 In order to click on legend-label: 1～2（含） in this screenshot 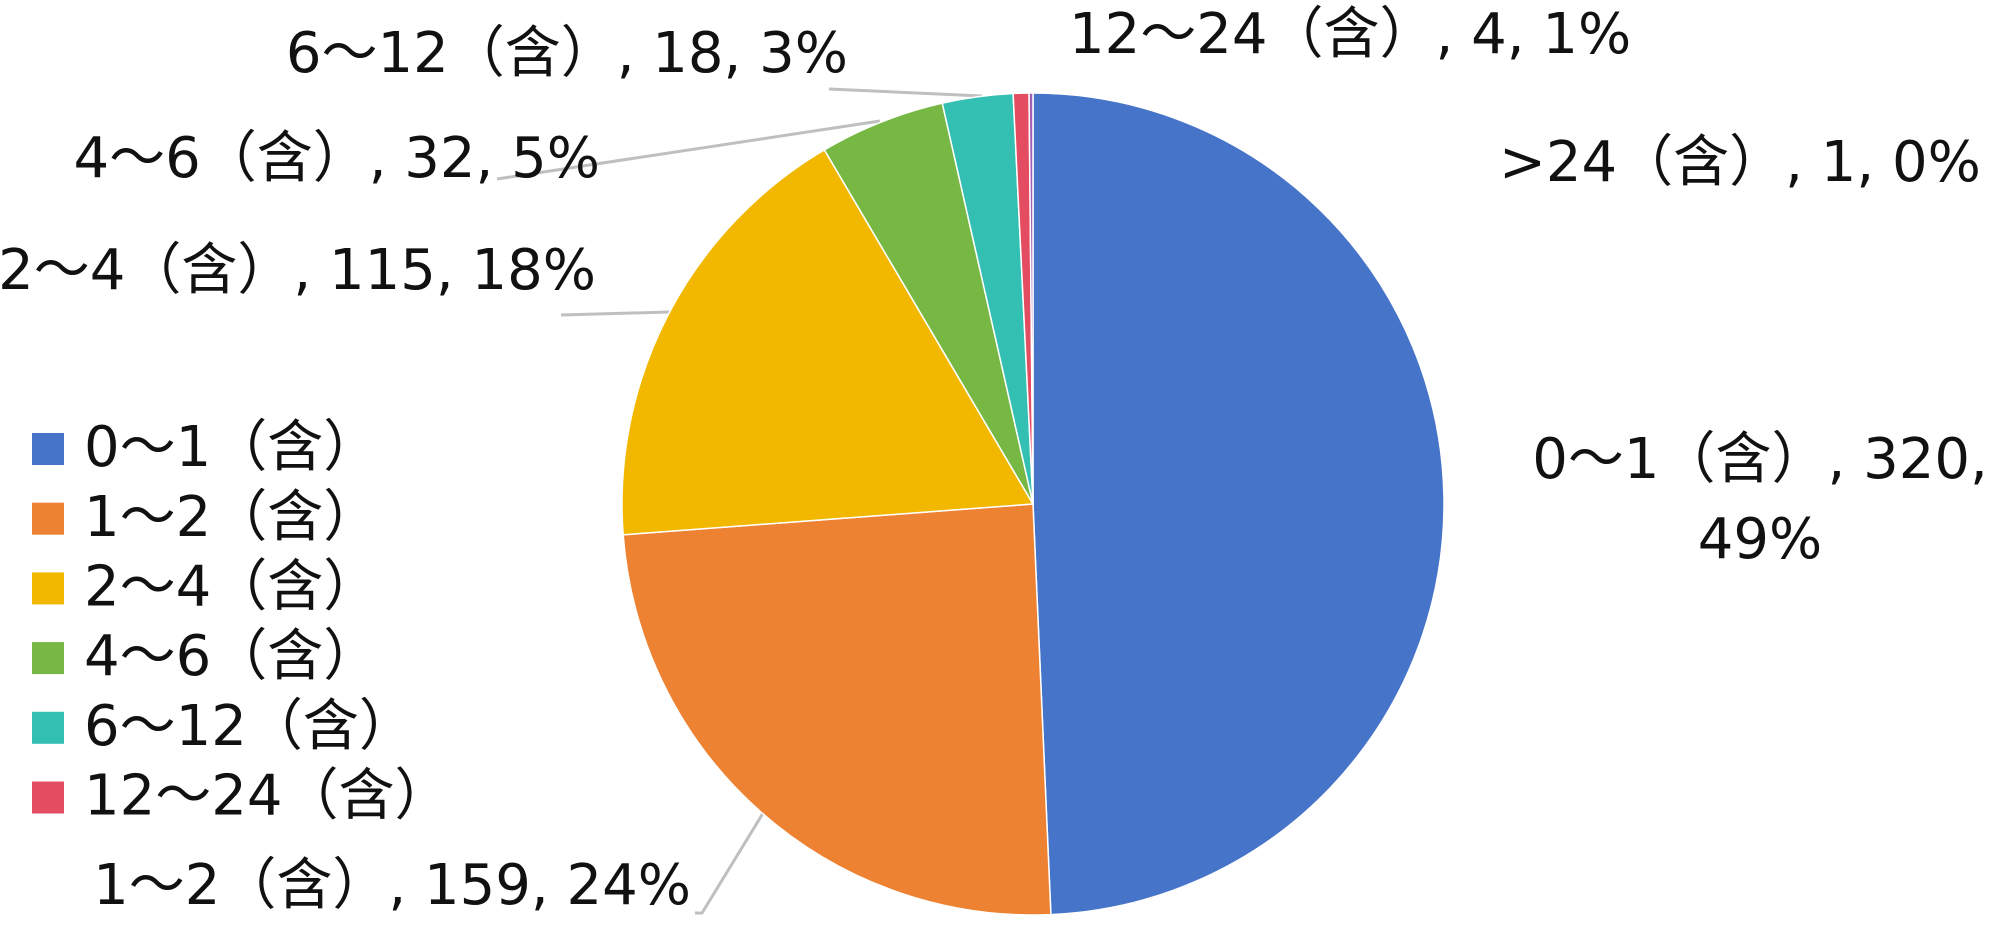, I will do `click(231, 517)`.